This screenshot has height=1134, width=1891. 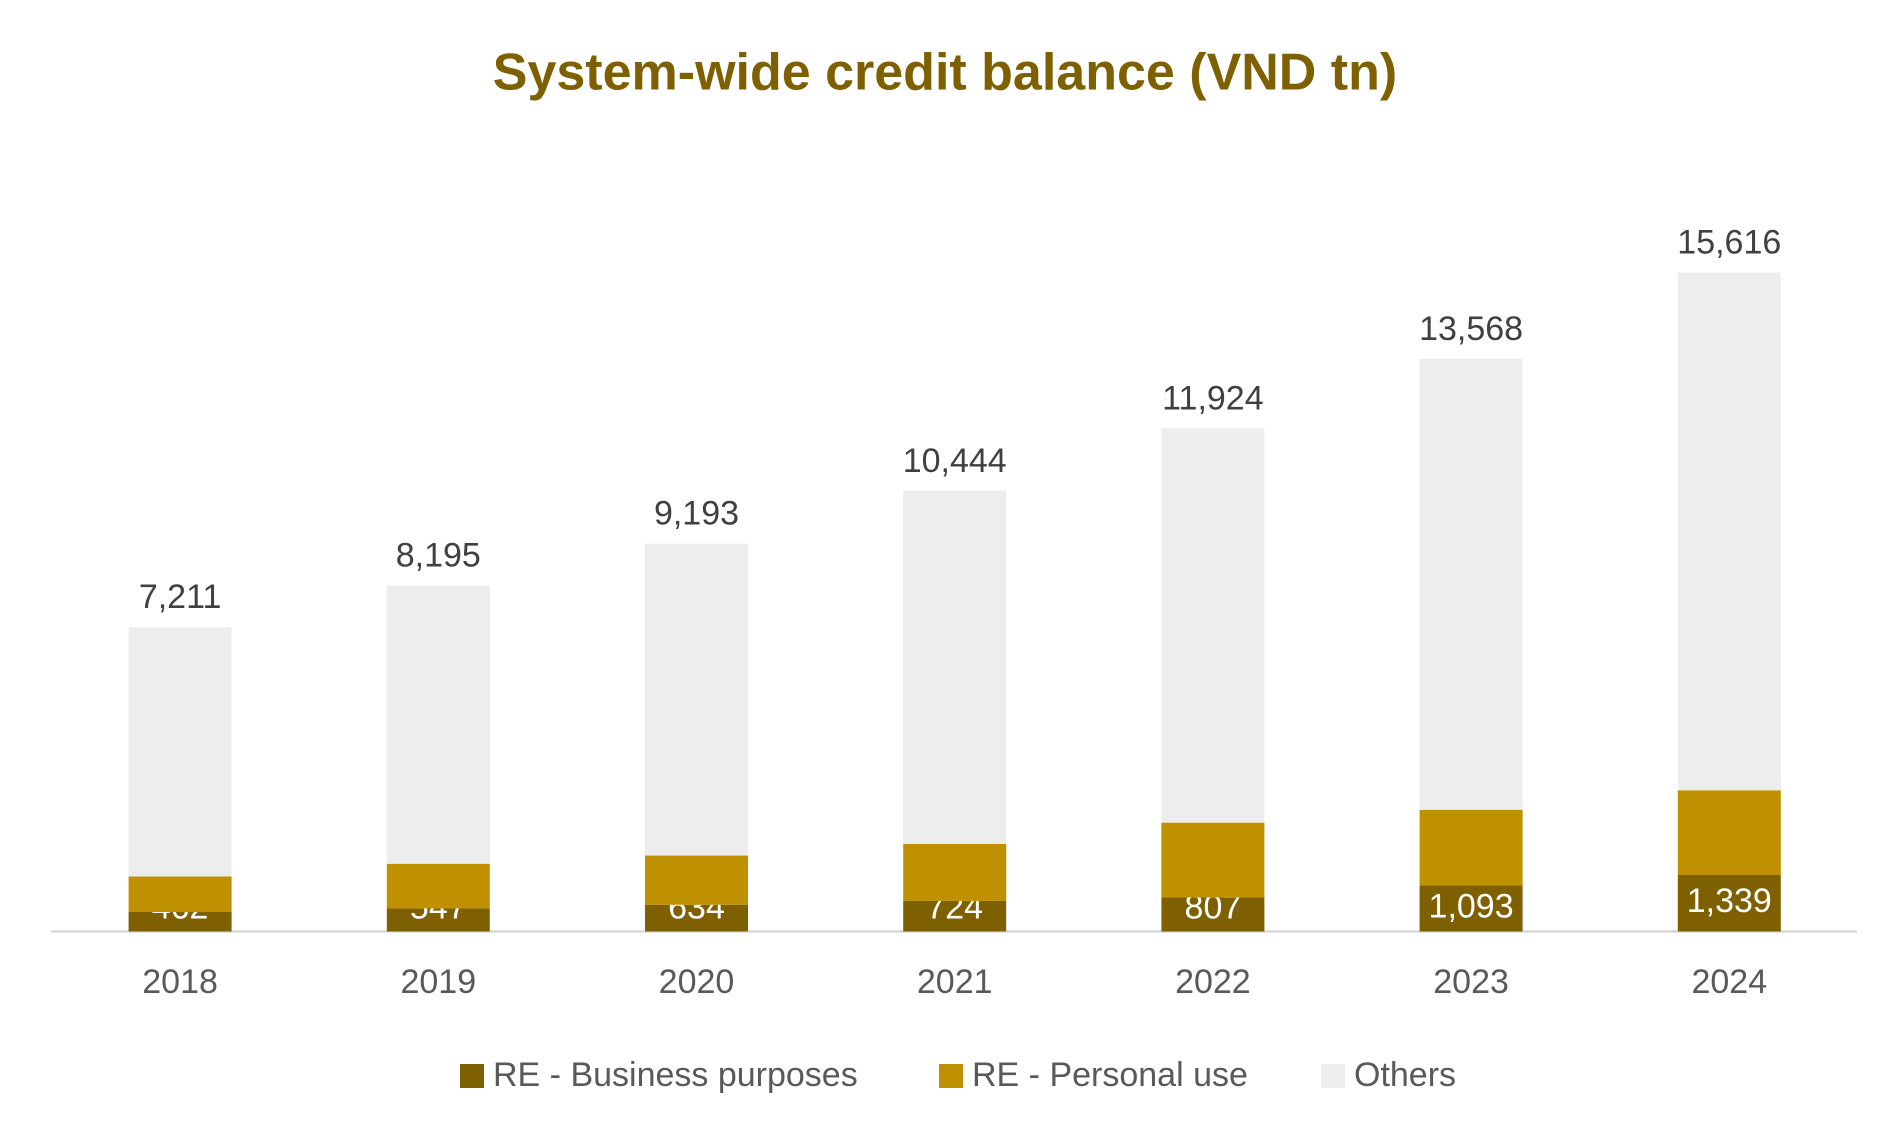 I want to click on x-tick-label: 2024, so click(x=1729, y=982).